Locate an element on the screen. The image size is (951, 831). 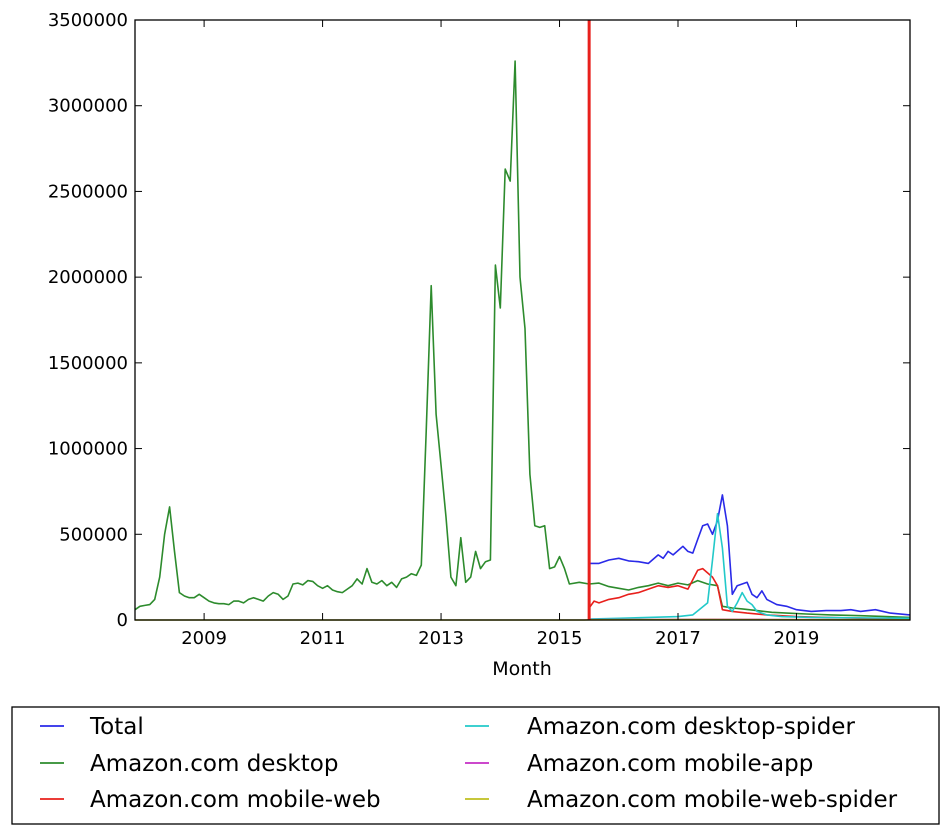
legend-entry-label: Amazon.com mobile-web is located at coordinates (235, 800).